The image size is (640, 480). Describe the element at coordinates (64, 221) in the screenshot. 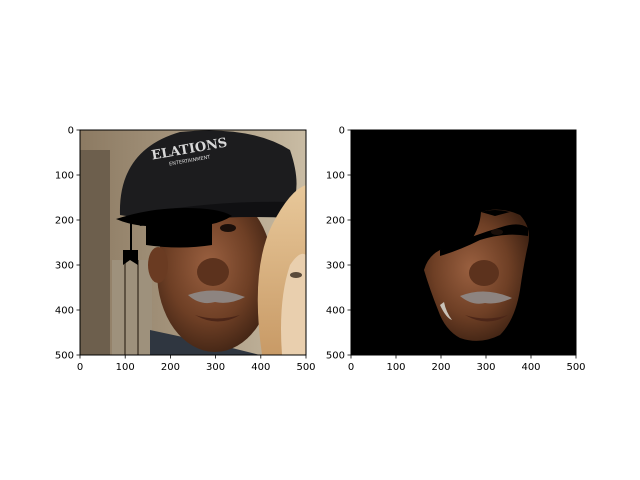

I see `left-y-tick-label: 200` at that location.